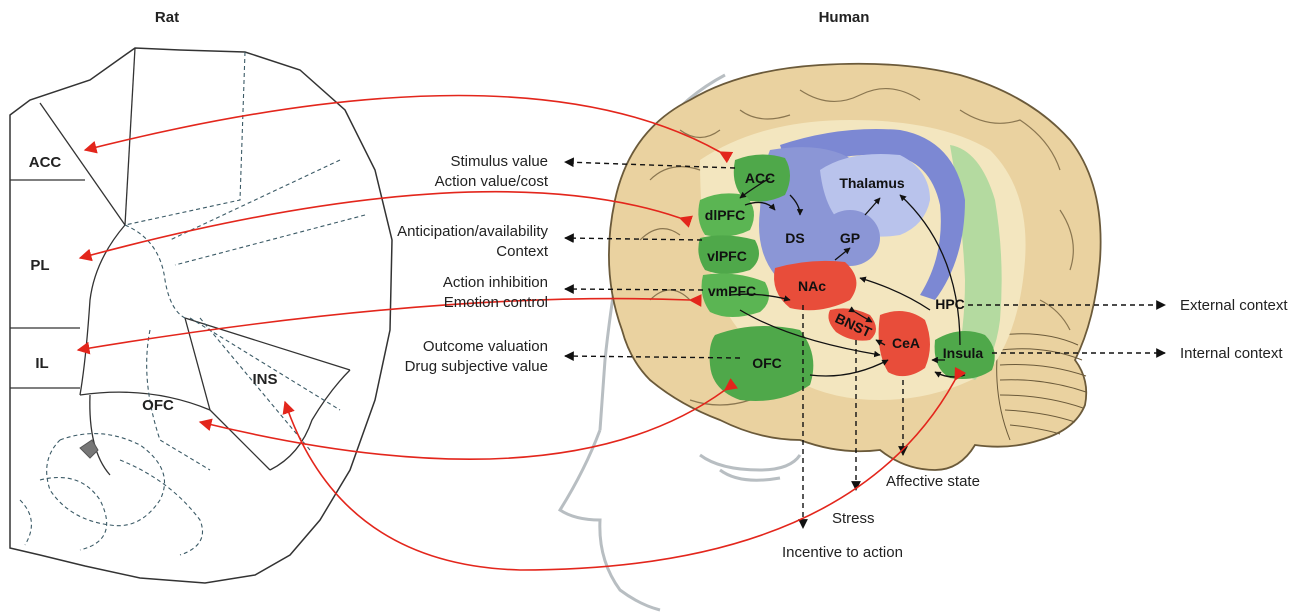 The width and height of the screenshot is (1296, 612). I want to click on thalamus-label: Thalamus, so click(872, 183).